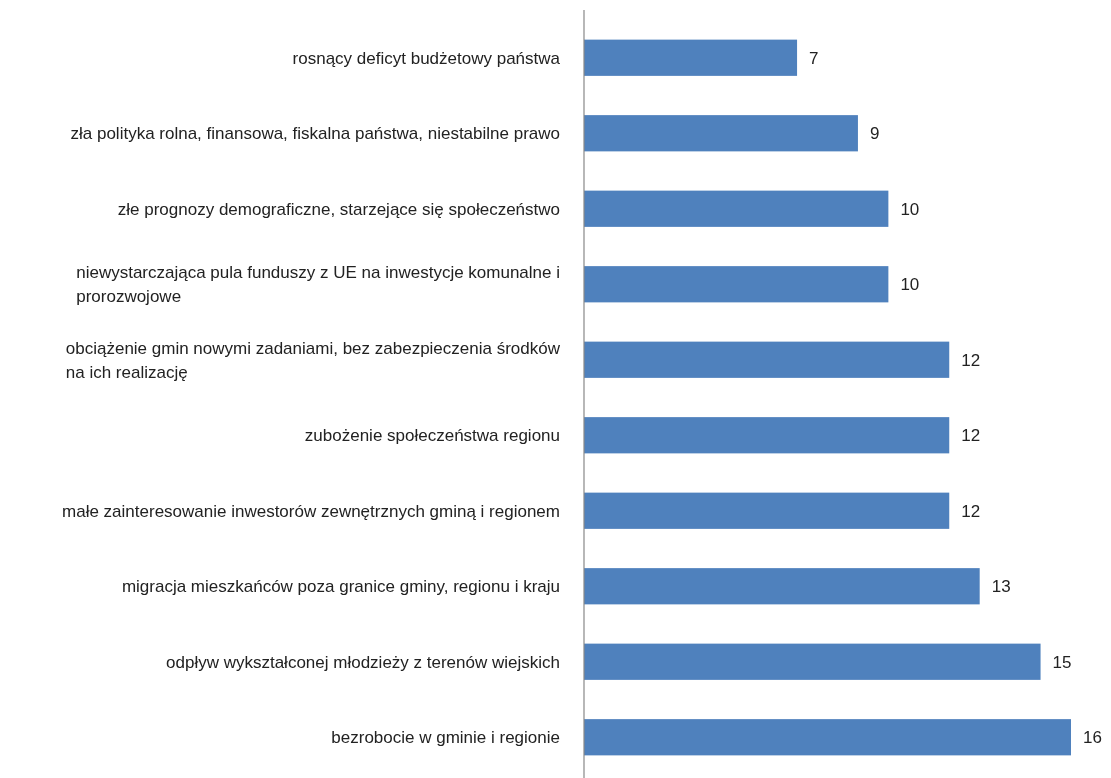  I want to click on y-tick-label: rosnący deficyt budżetowy państwa, so click(426, 58).